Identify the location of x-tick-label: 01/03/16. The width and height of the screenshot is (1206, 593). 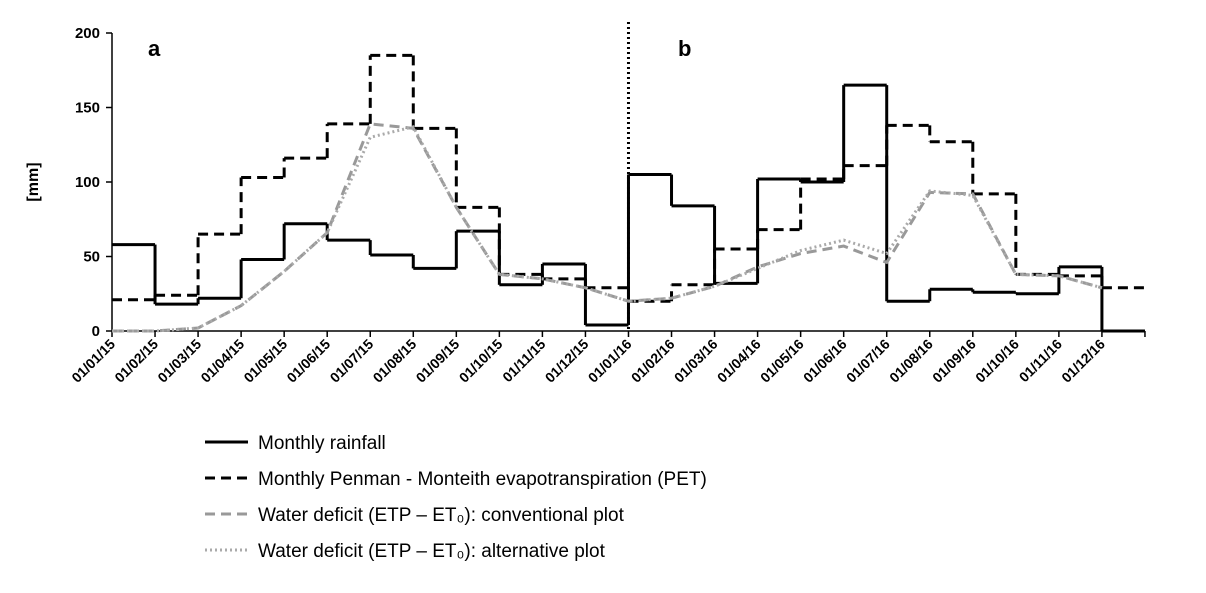
(696, 361).